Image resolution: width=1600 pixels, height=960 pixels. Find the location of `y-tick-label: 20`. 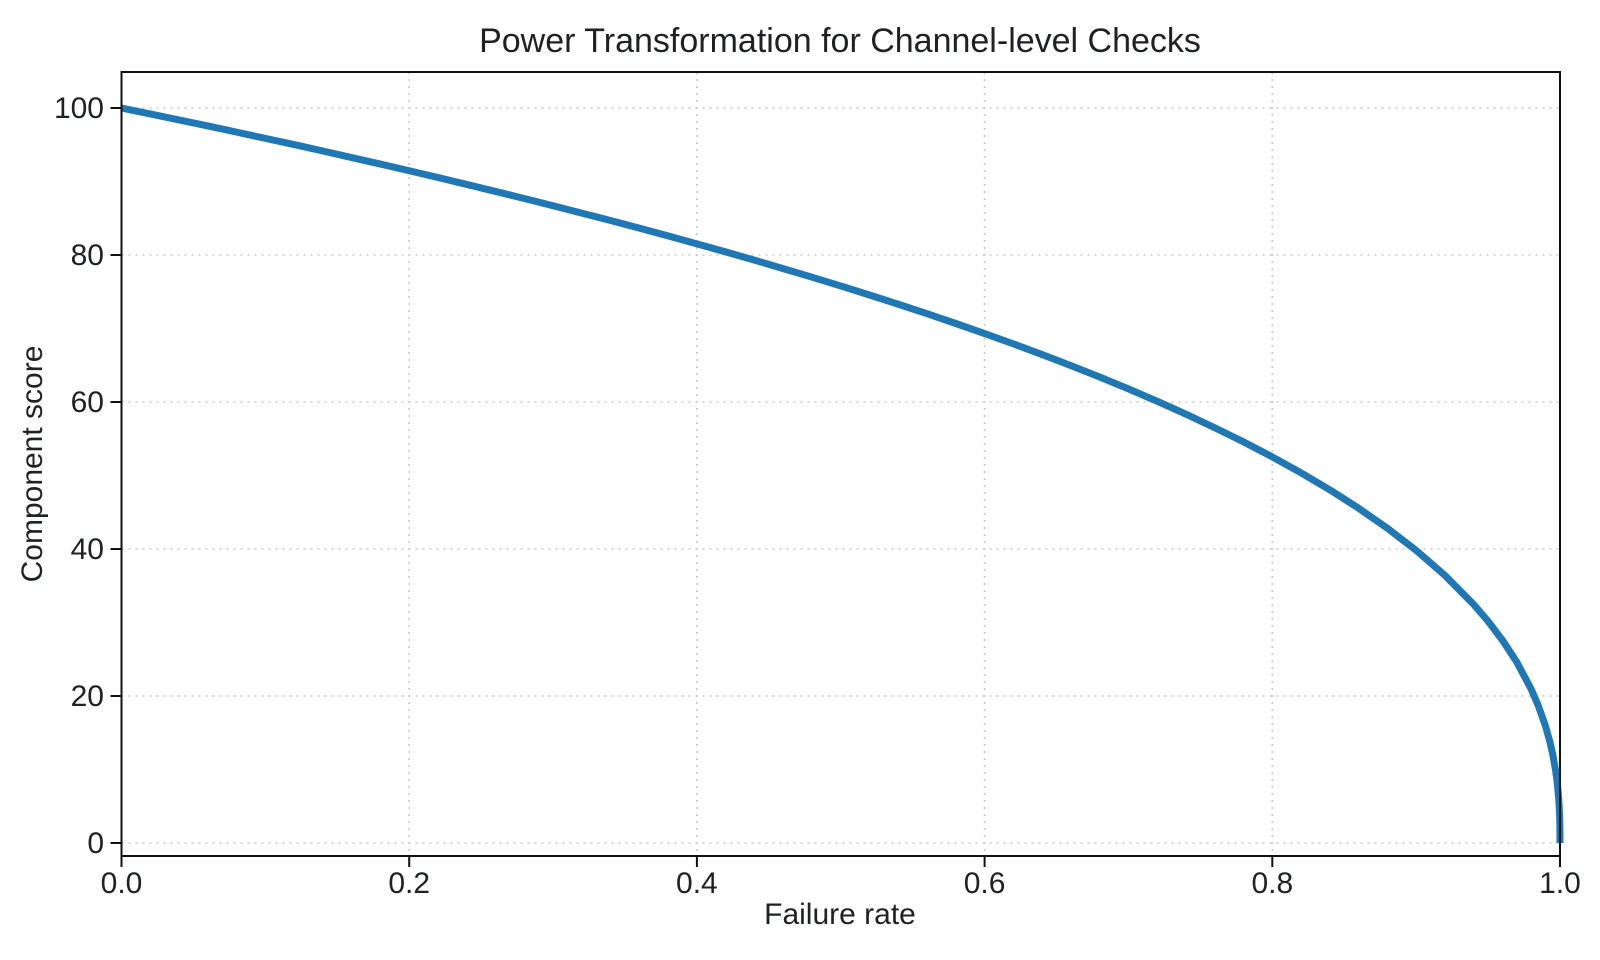

y-tick-label: 20 is located at coordinates (87, 696).